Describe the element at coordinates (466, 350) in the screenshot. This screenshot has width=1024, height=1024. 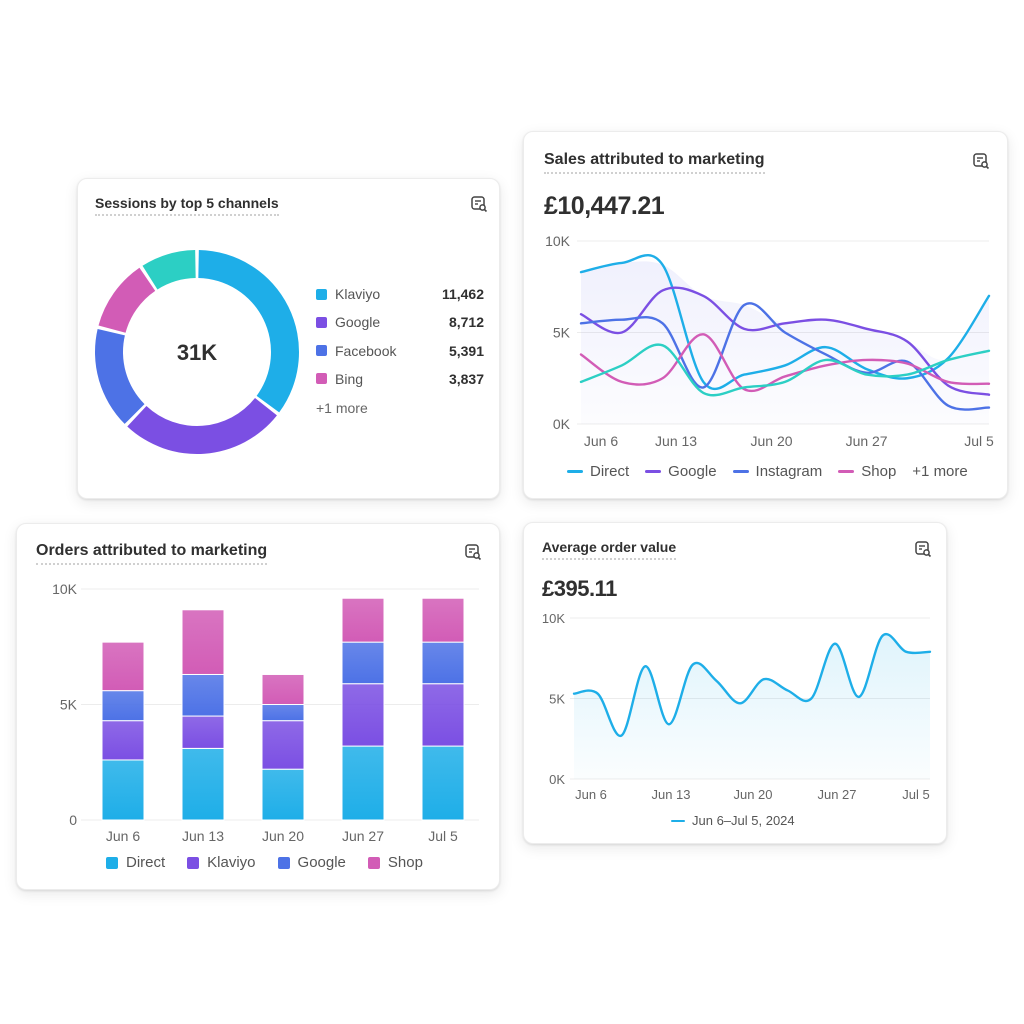
I see `legend-value: 5,391` at that location.